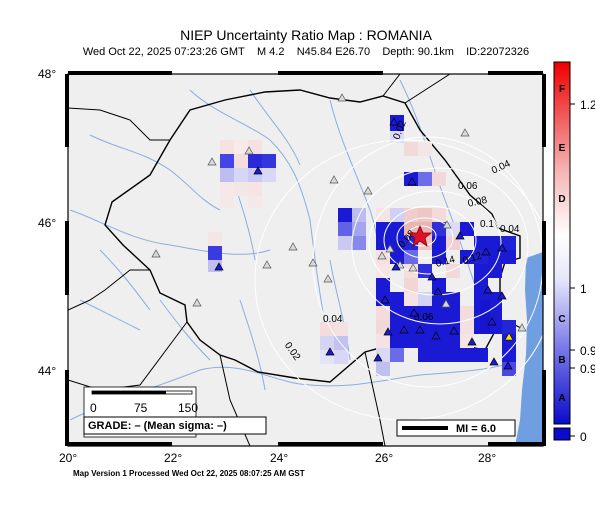 The width and height of the screenshot is (595, 514). What do you see at coordinates (277, 458) in the screenshot?
I see `longitude-labels: 20° 22° 24° 26° 28°` at bounding box center [277, 458].